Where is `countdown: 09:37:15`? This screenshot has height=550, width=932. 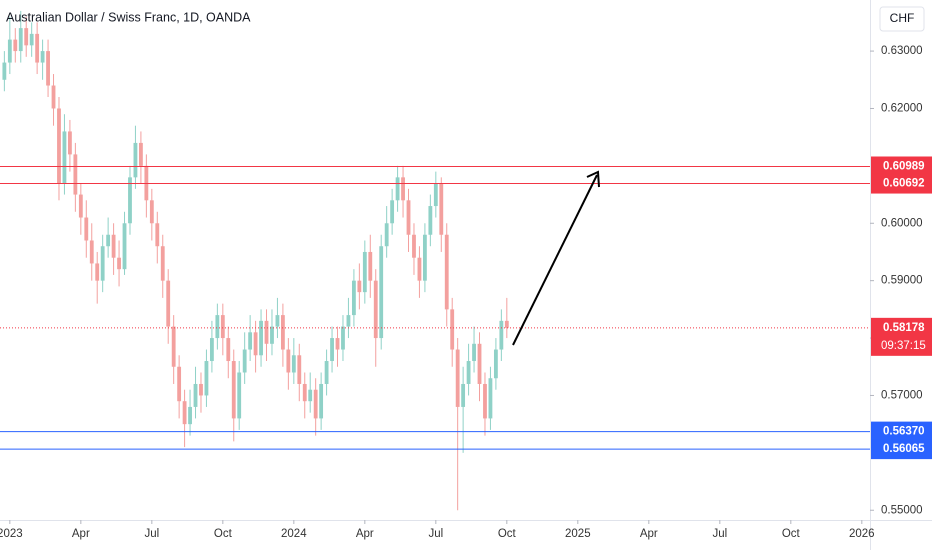 countdown: 09:37:15 is located at coordinates (903, 346).